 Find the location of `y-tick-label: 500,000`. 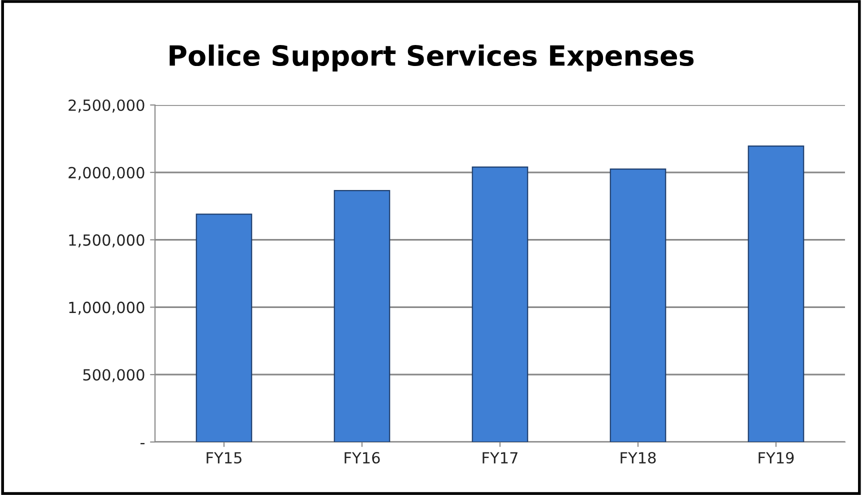

y-tick-label: 500,000 is located at coordinates (113, 375).